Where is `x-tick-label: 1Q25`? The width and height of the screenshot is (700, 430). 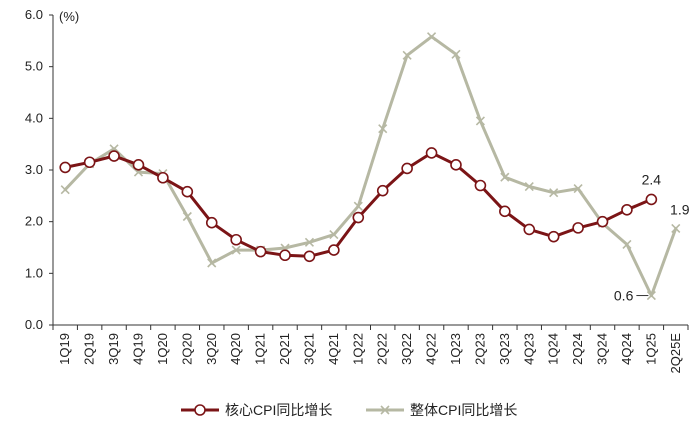
x-tick-label: 1Q25 is located at coordinates (650, 349).